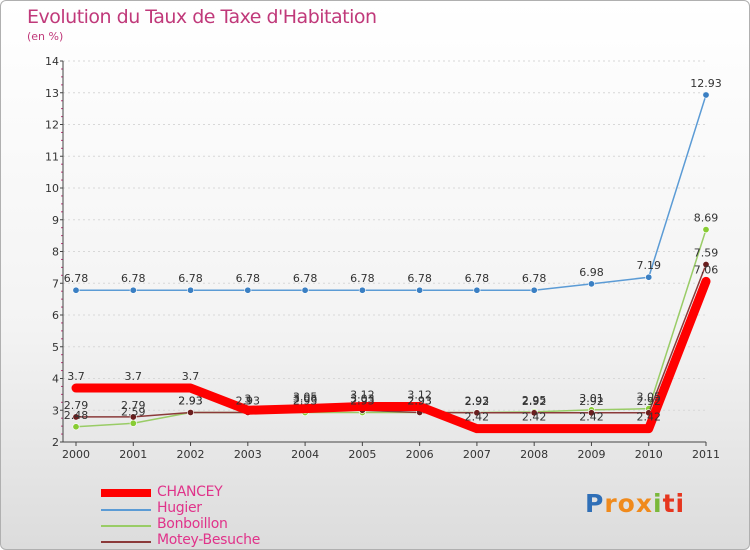 The image size is (750, 550). What do you see at coordinates (126, 493) in the screenshot?
I see `legend-swatch-chancey` at bounding box center [126, 493].